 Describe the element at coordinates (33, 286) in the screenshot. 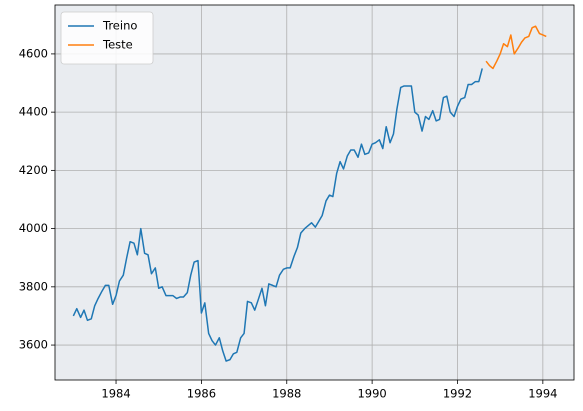

I see `y-tick-label: 3800` at that location.